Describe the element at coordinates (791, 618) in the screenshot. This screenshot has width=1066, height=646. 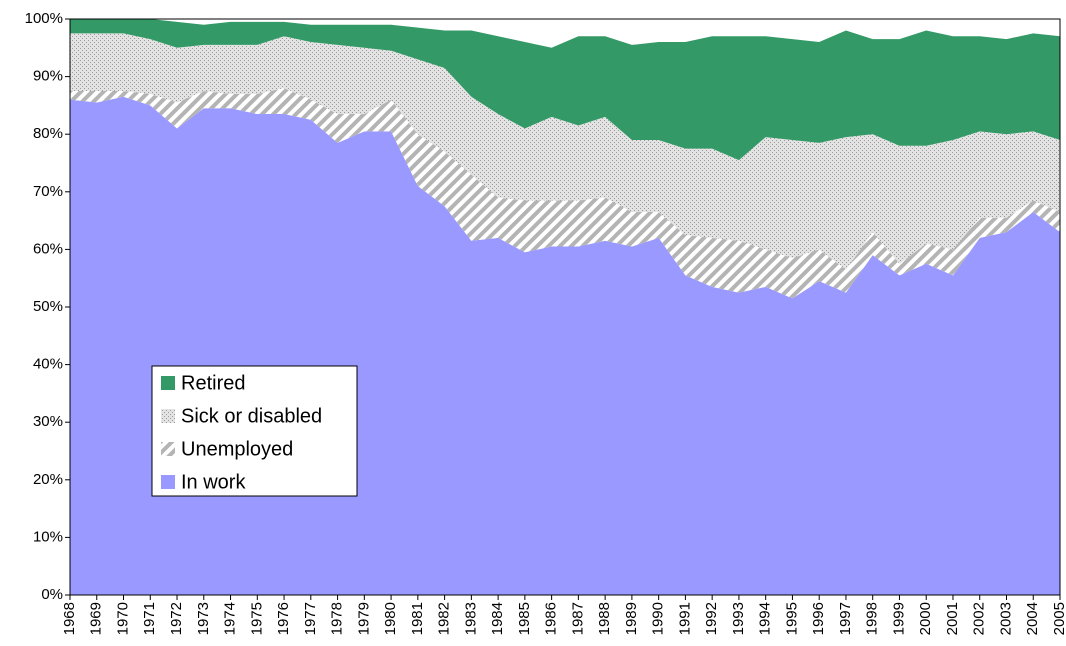
I see `x-tick-label: 1995` at that location.